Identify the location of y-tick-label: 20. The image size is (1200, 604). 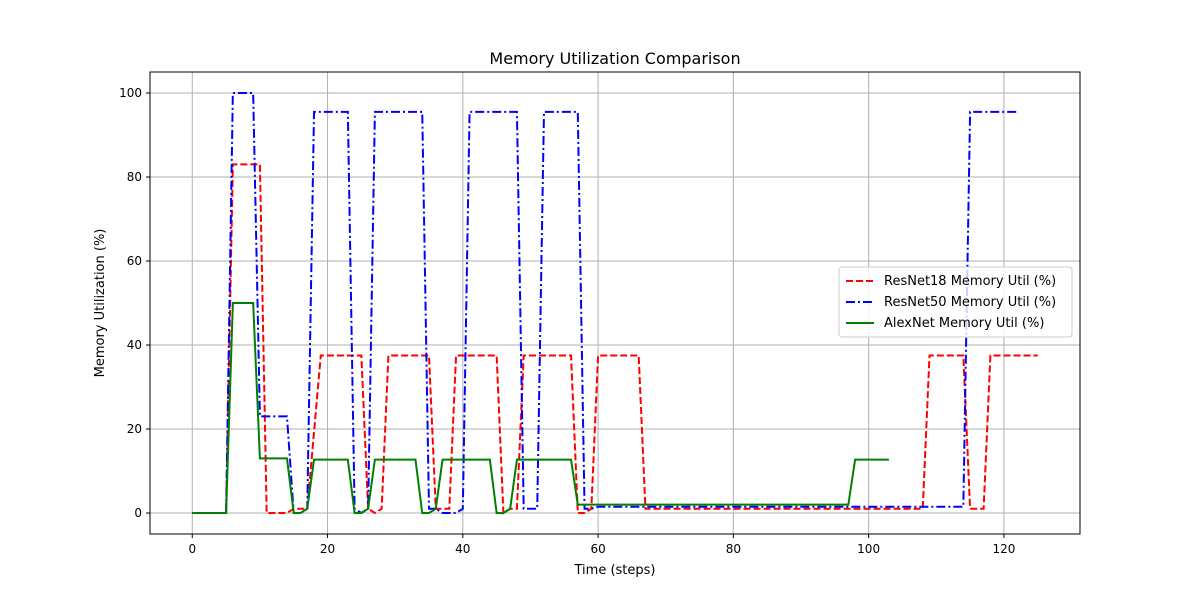
(134, 429).